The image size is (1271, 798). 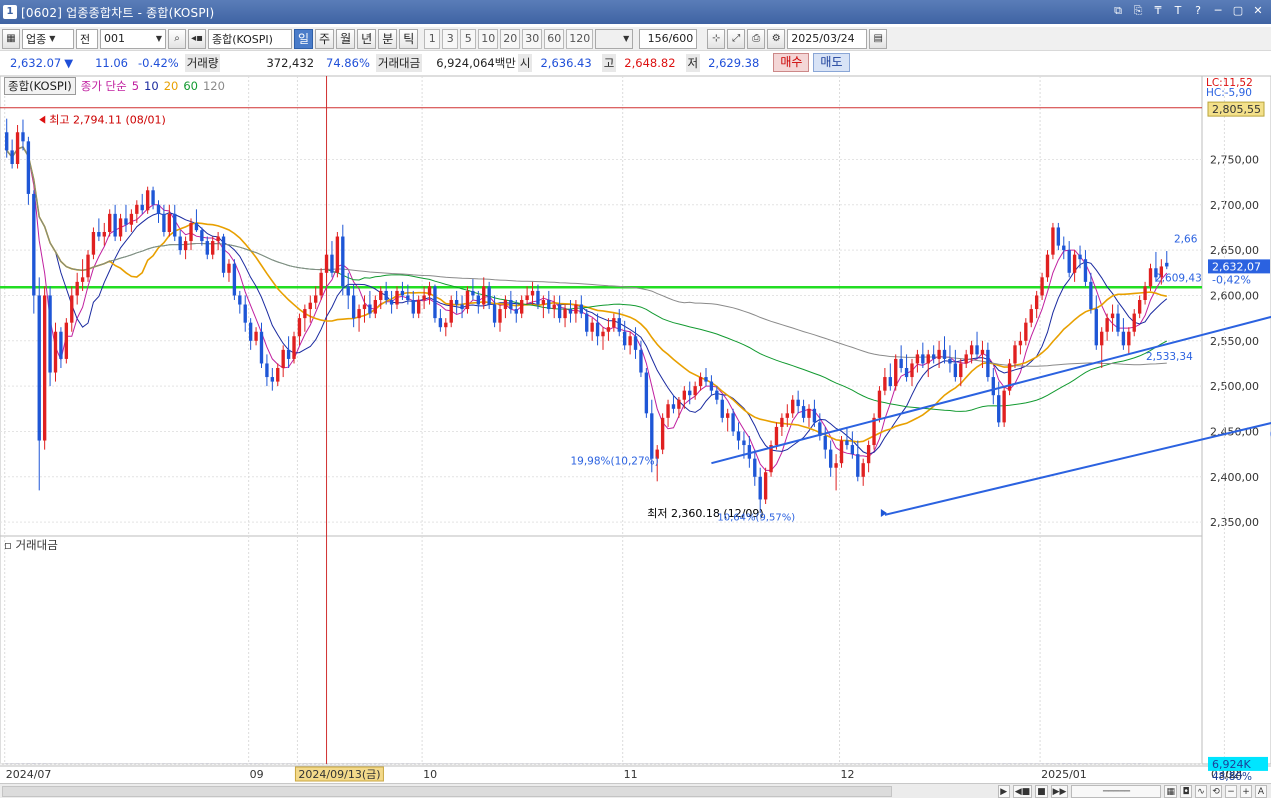 I want to click on market-select: 업종 ▼, so click(x=48, y=38).